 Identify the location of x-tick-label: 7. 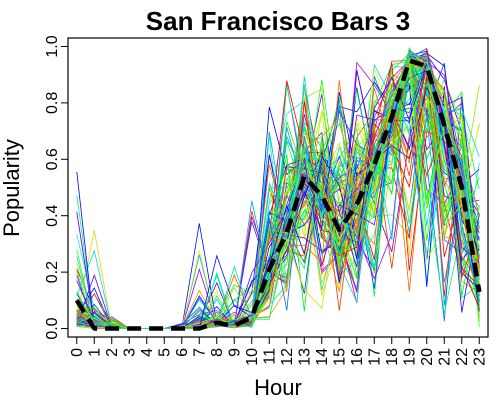
(199, 352).